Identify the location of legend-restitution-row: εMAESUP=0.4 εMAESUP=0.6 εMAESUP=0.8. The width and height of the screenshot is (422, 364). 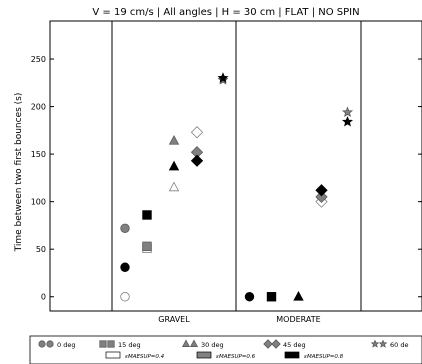
(224, 355).